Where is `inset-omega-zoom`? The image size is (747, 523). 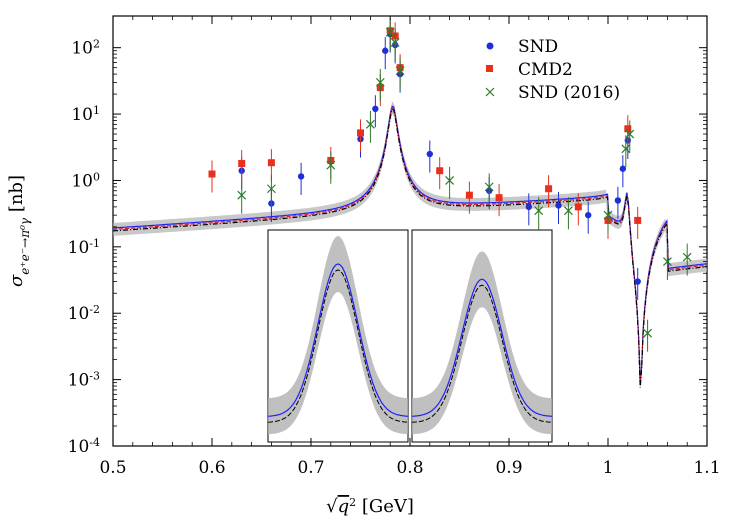 inset-omega-zoom is located at coordinates (338, 336).